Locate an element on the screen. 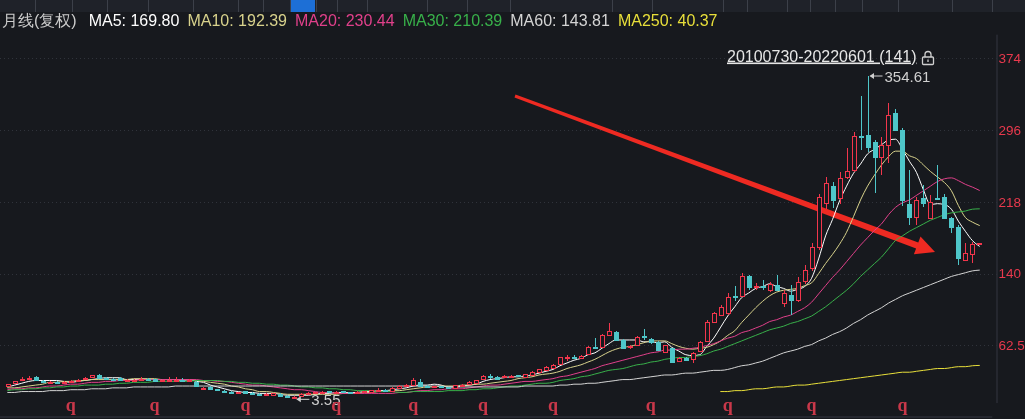 The image size is (1025, 419). y-tick-label: 62.5 is located at coordinates (1011, 345).